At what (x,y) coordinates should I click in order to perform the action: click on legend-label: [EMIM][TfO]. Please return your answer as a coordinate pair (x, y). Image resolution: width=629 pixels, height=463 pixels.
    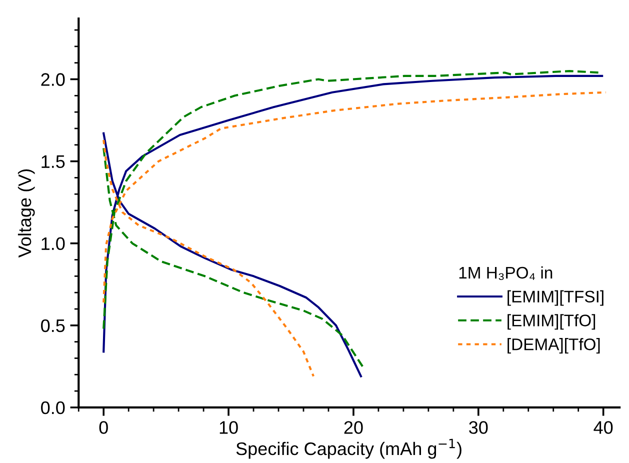
    Looking at the image, I should click on (552, 322).